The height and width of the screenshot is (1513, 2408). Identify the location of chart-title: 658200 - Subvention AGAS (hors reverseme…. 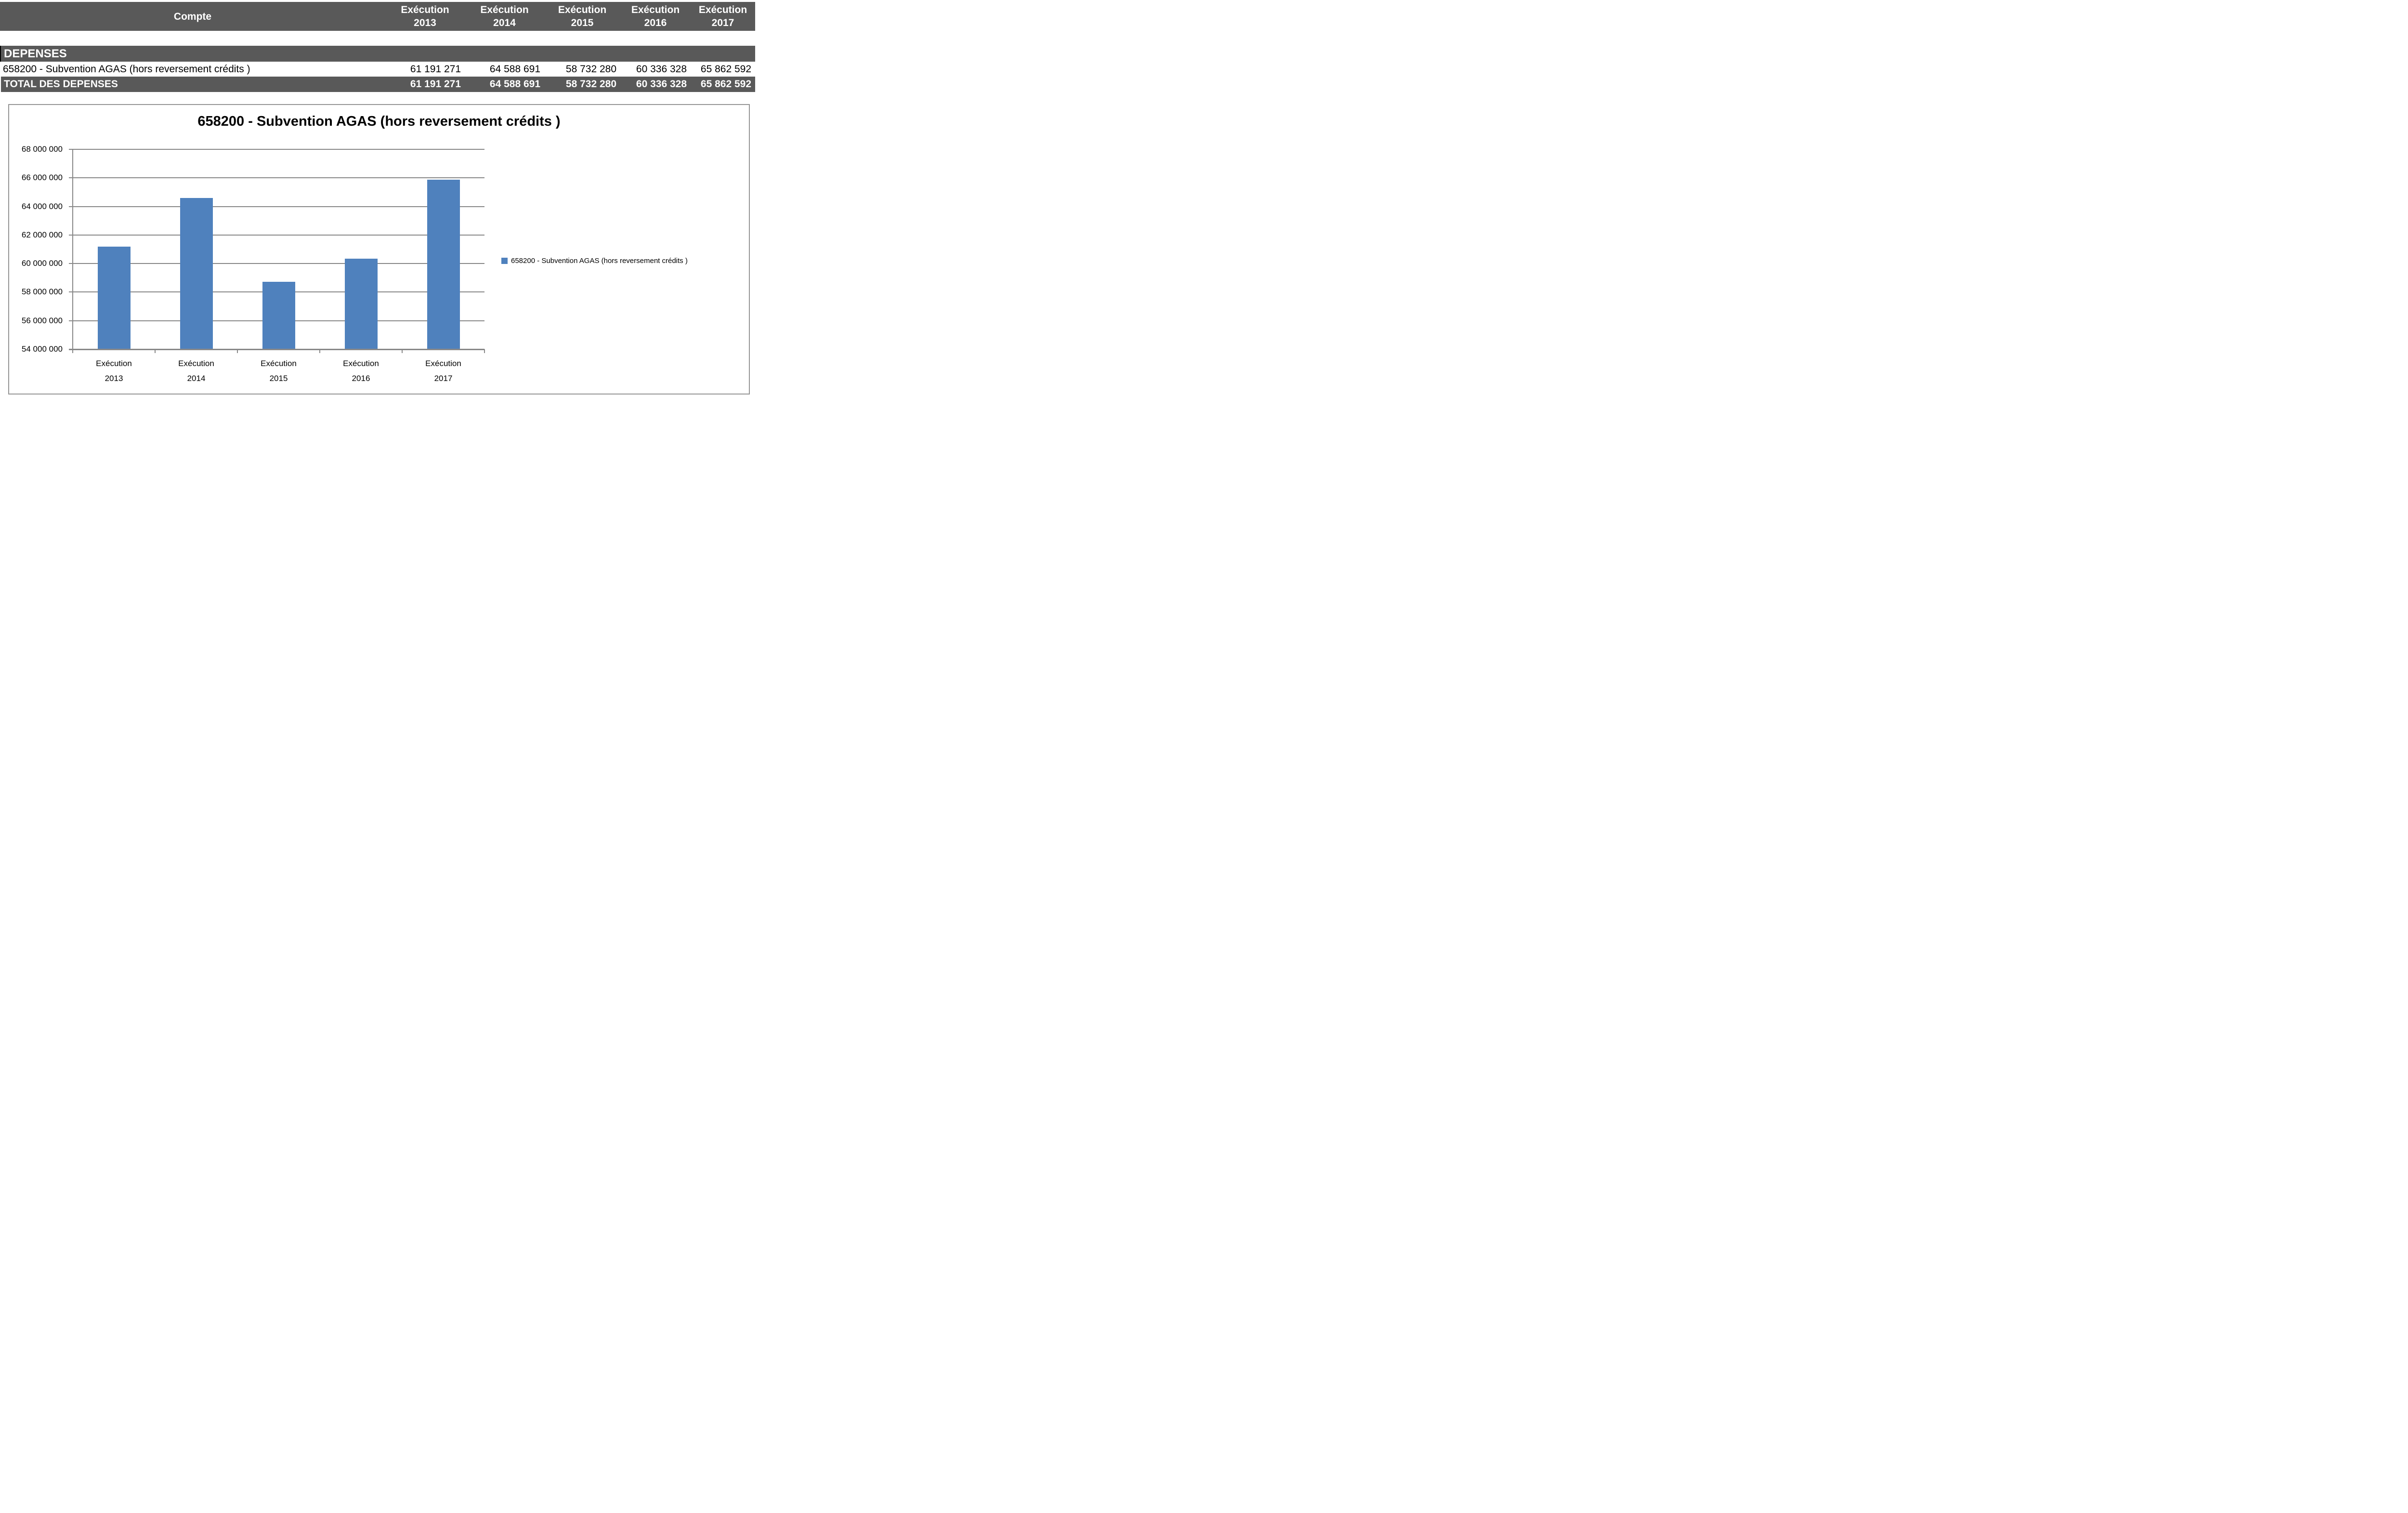
(379, 121).